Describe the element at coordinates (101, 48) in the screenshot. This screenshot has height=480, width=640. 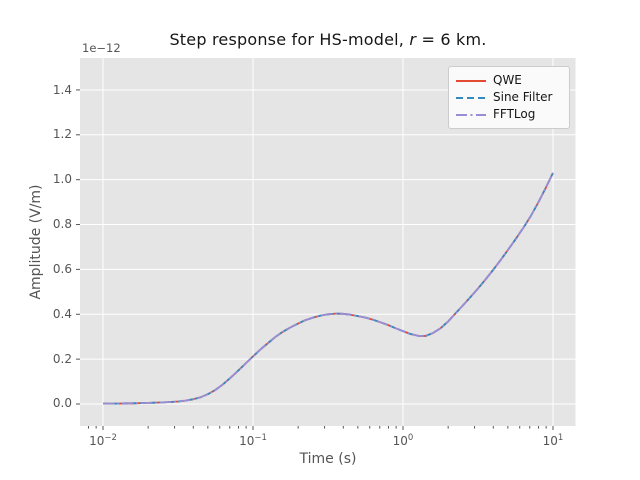
I see `y-axis-offset-label: 1e−12` at that location.